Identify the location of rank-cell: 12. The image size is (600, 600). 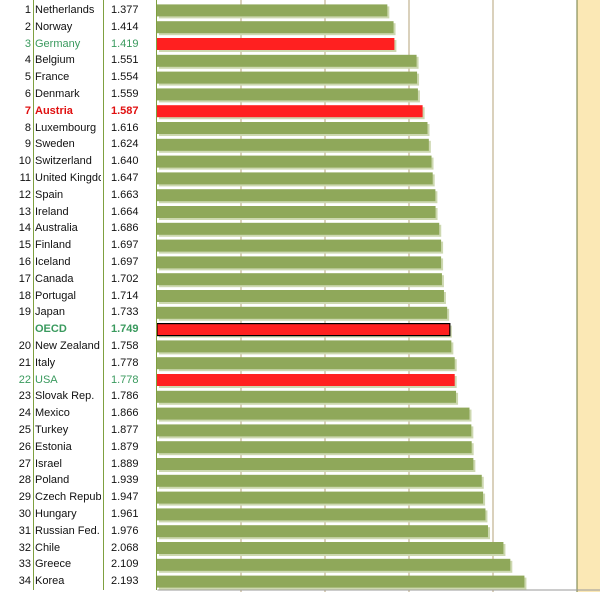
(24, 194).